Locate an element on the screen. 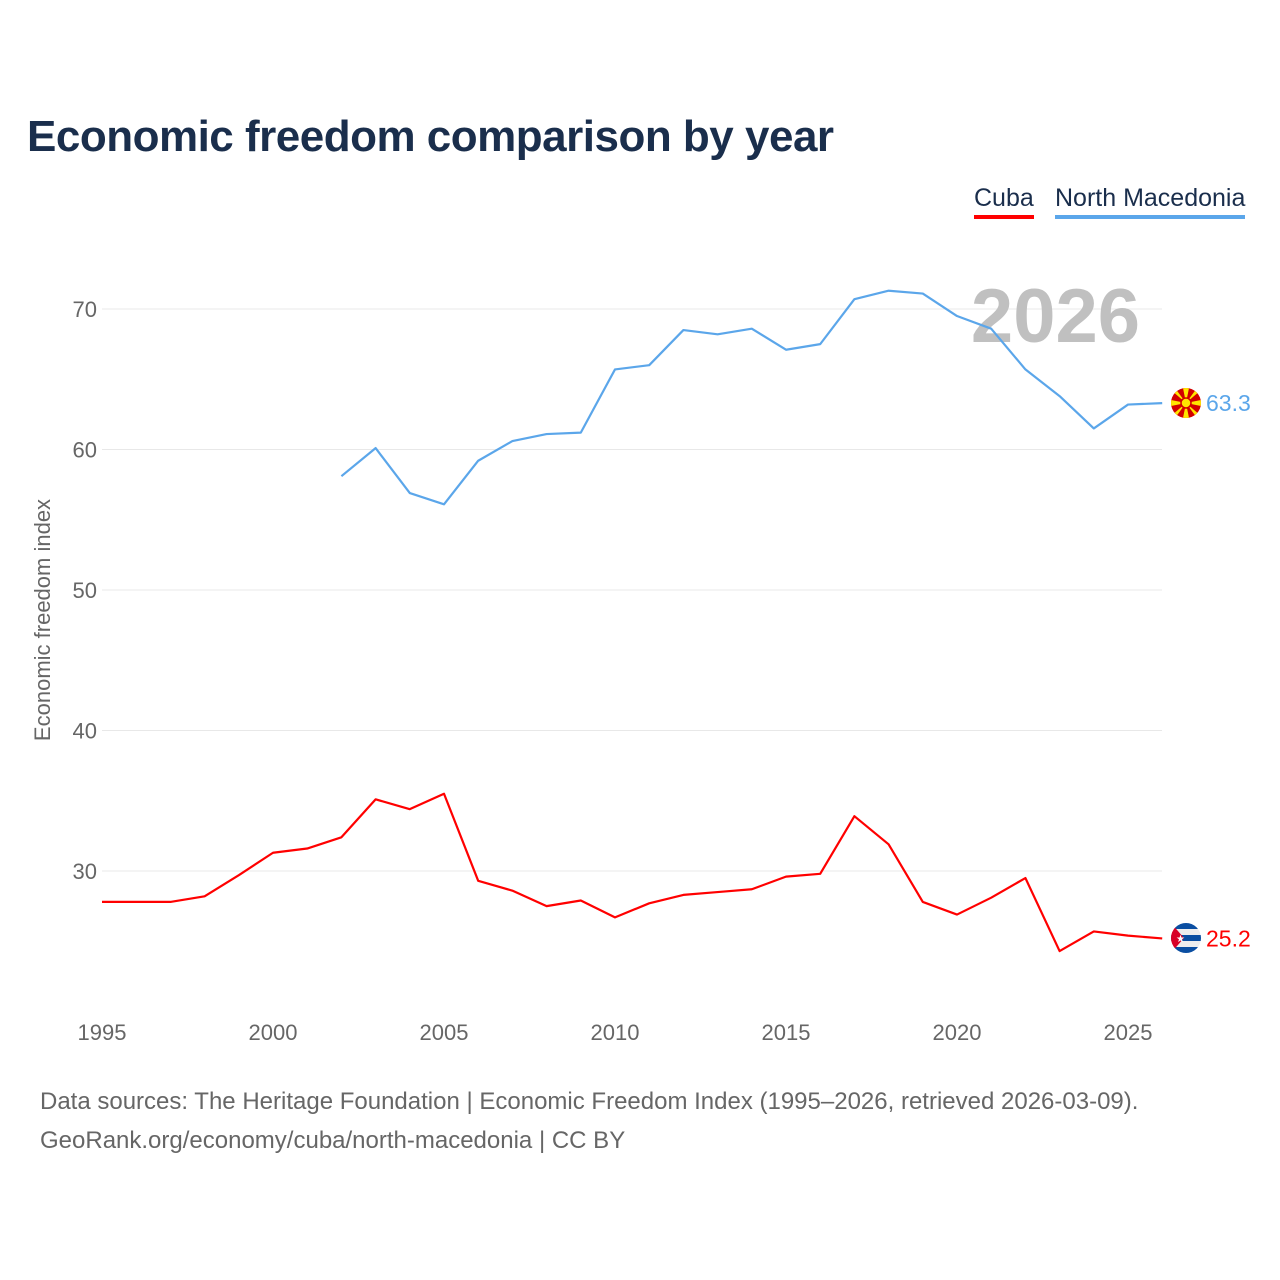  end-value-label: 63.3 is located at coordinates (1228, 403).